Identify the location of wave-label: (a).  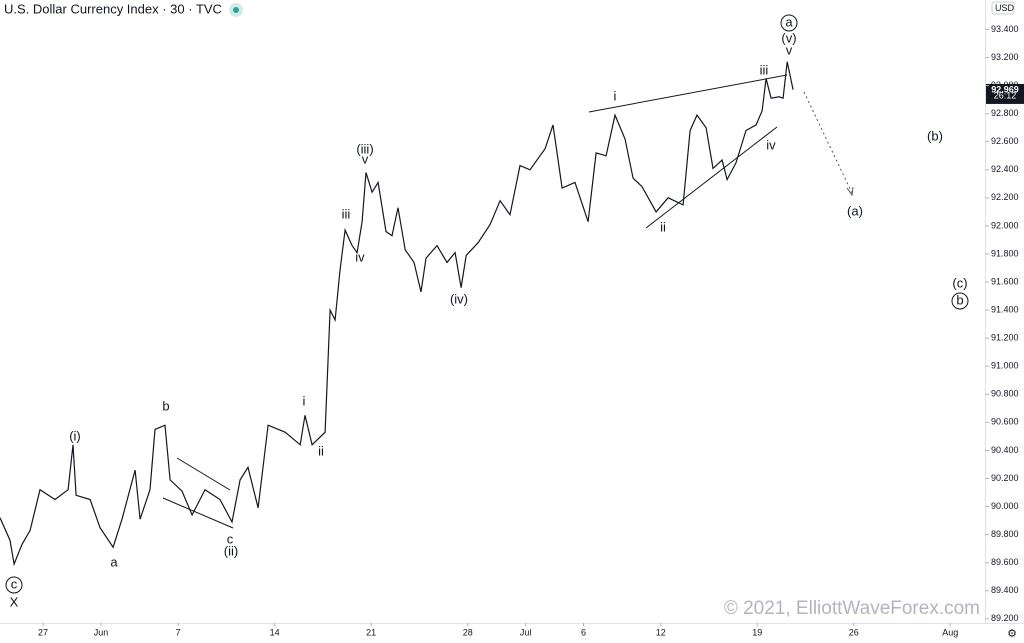
(855, 210).